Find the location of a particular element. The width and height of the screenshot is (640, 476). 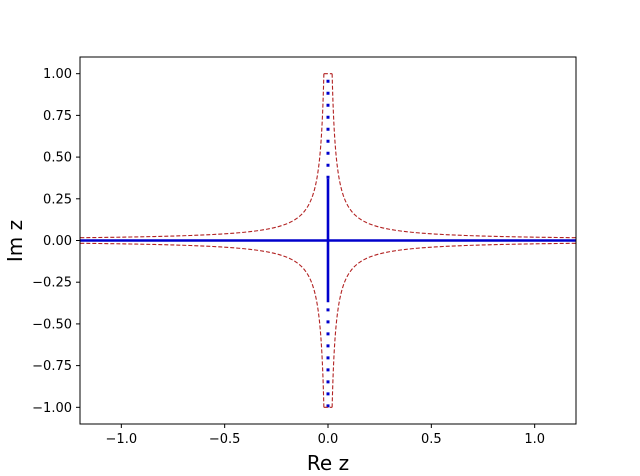

x-tick-label-2: 0.0 is located at coordinates (328, 439).